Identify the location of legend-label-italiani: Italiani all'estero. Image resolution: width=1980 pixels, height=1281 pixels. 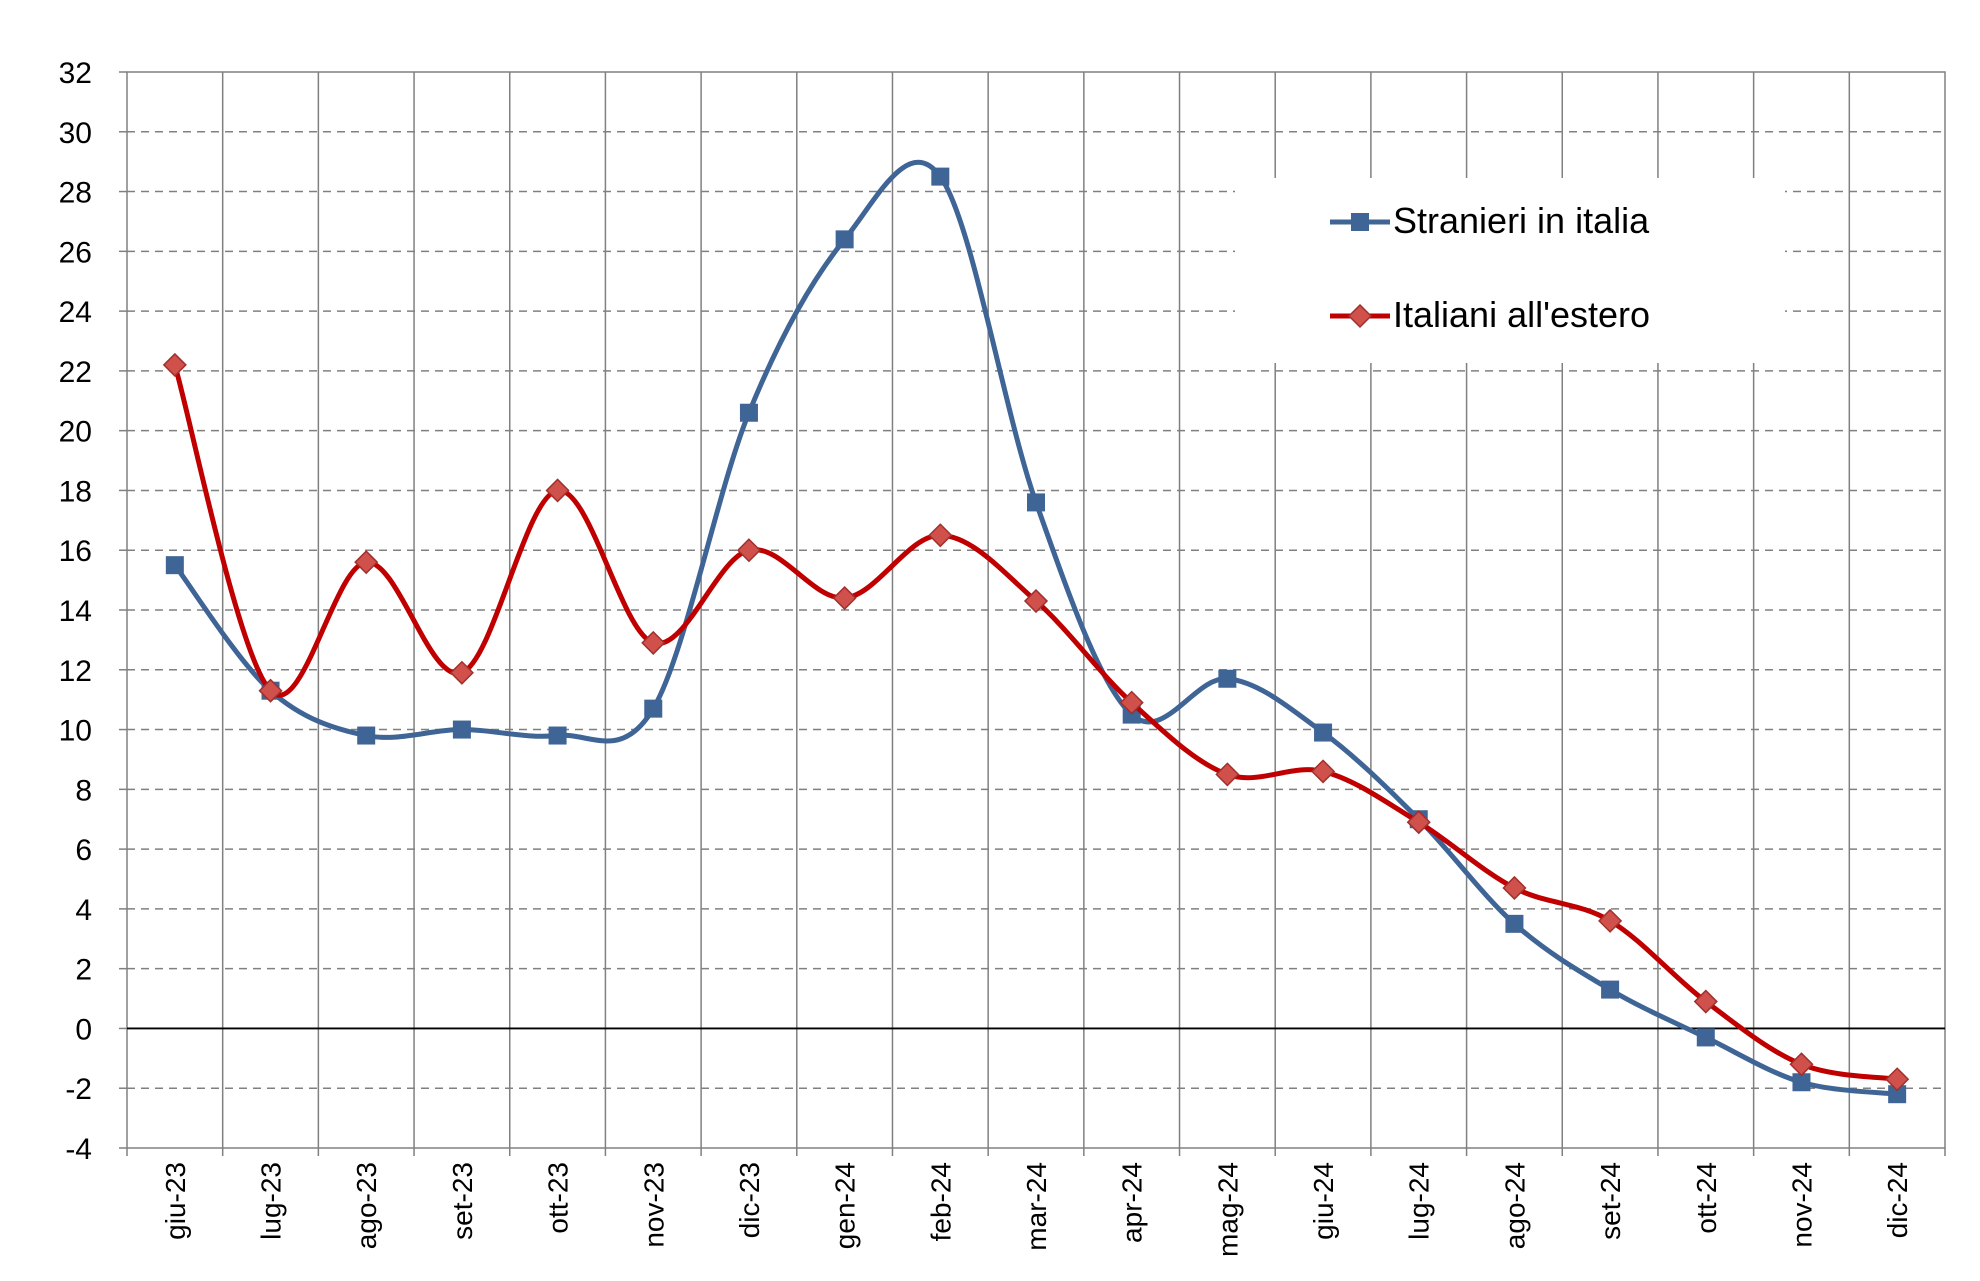
(1521, 314).